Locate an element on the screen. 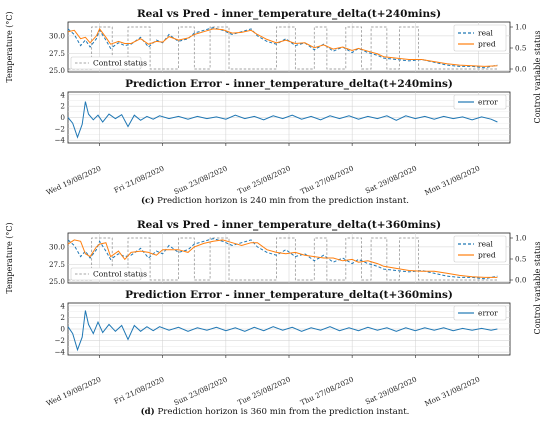  caption-letter: (d) is located at coordinates (147, 412).